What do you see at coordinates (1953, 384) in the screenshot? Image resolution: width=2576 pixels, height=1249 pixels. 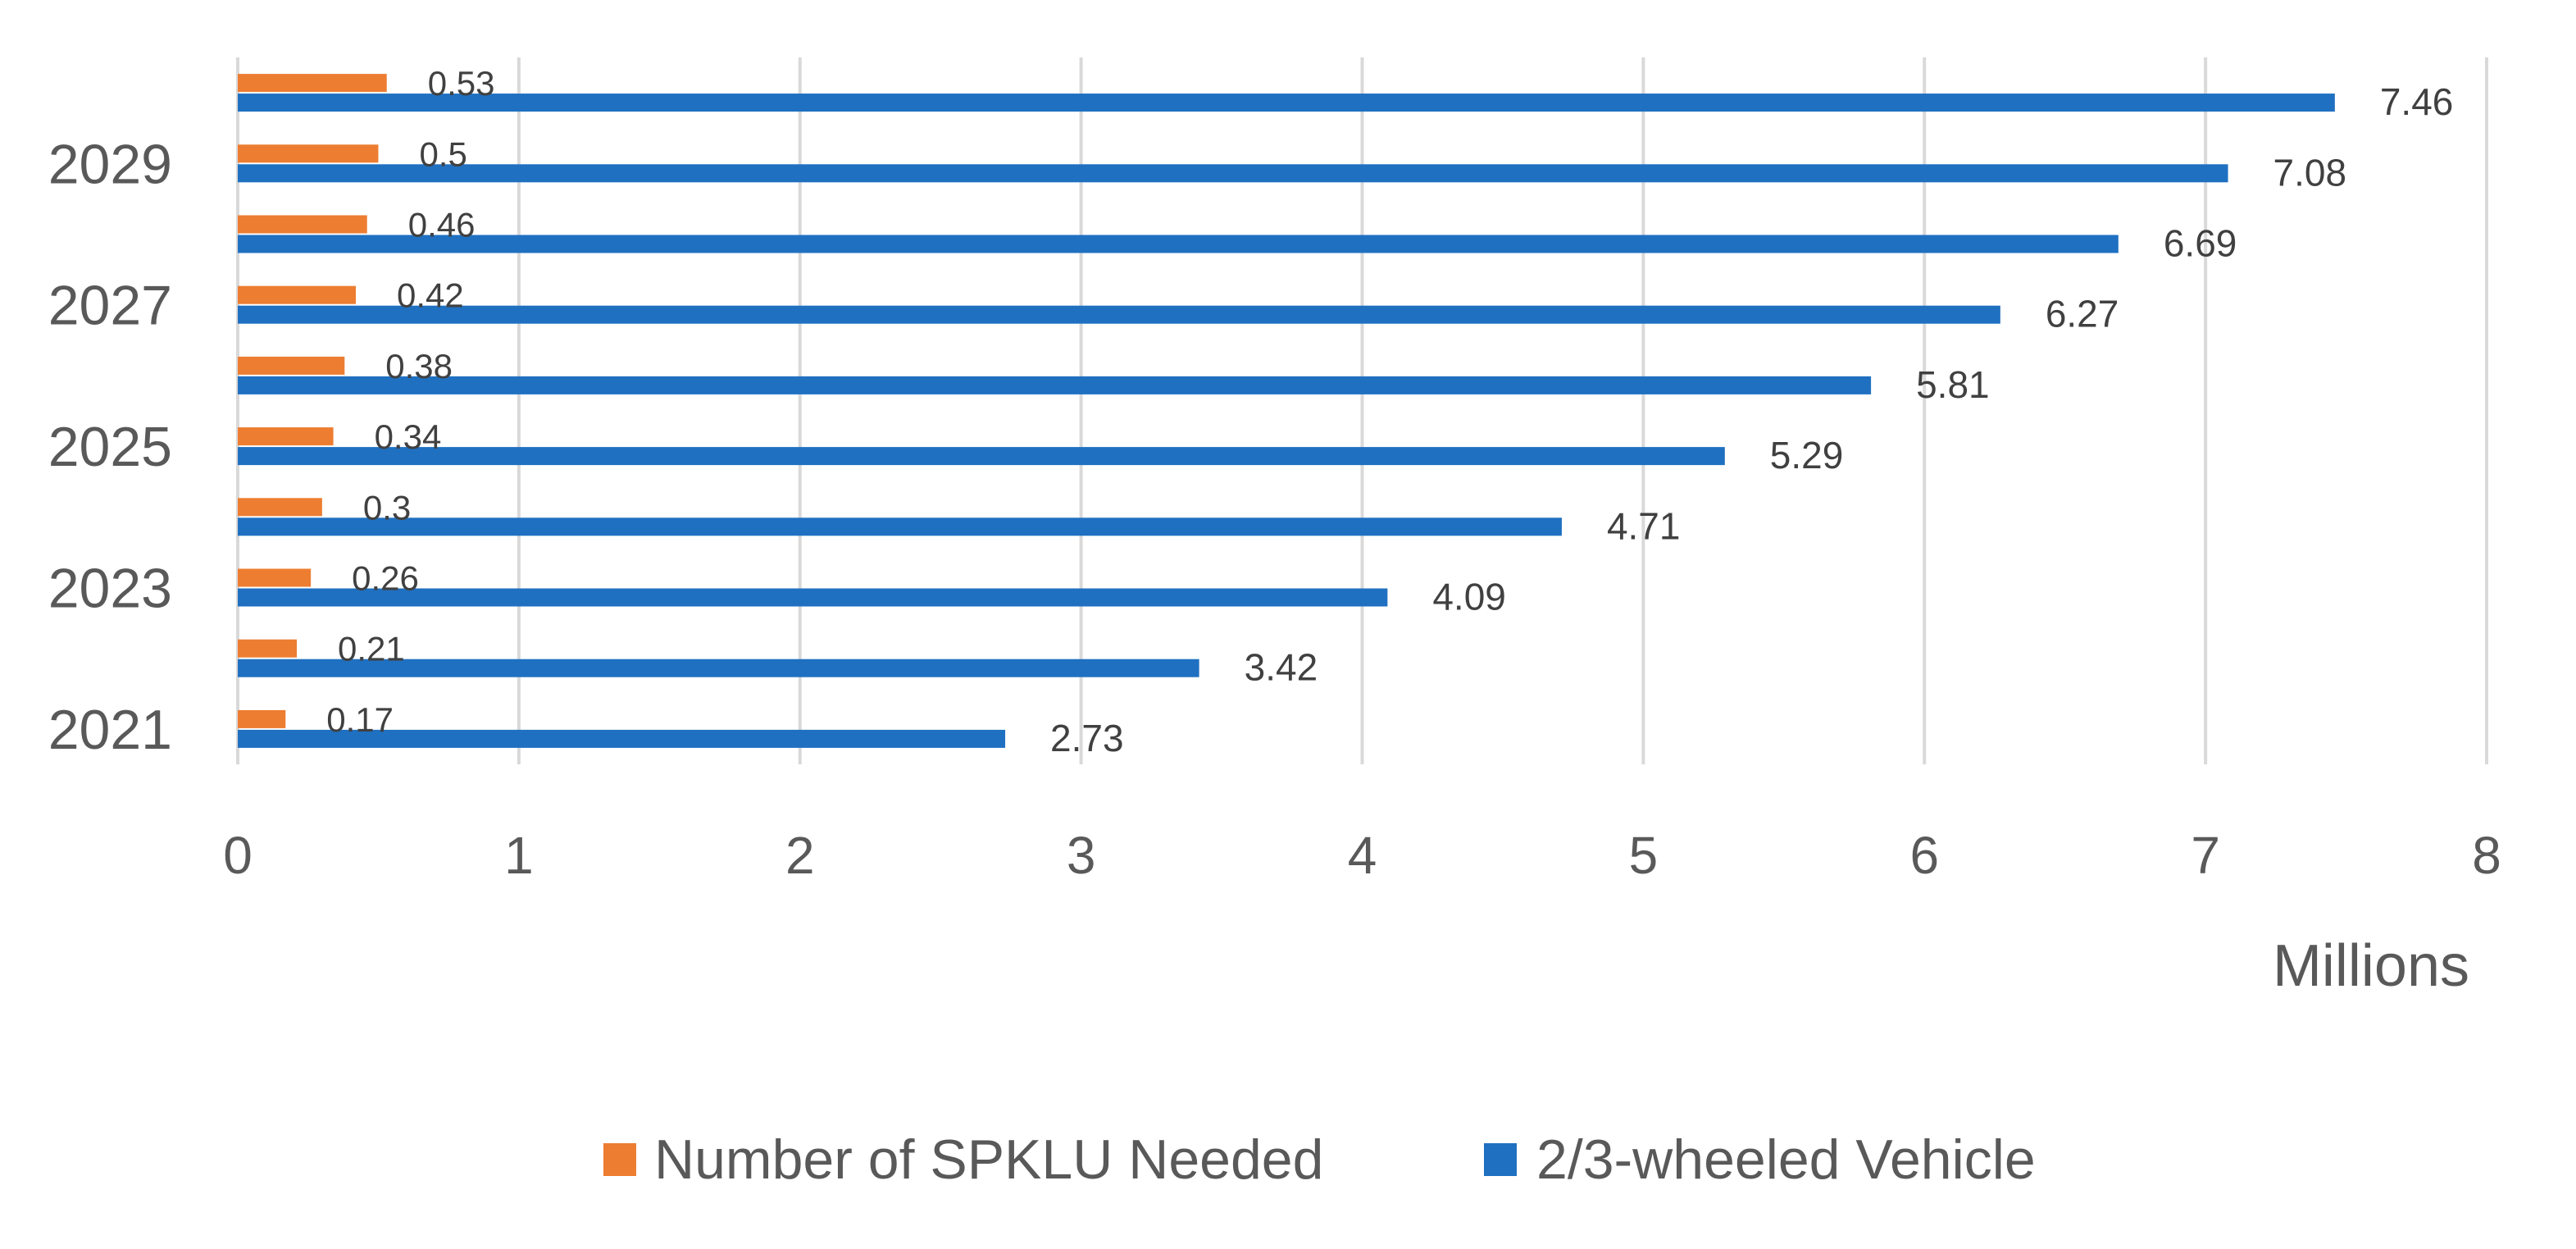 I see `data-label-vehicle-2026: 5.81` at bounding box center [1953, 384].